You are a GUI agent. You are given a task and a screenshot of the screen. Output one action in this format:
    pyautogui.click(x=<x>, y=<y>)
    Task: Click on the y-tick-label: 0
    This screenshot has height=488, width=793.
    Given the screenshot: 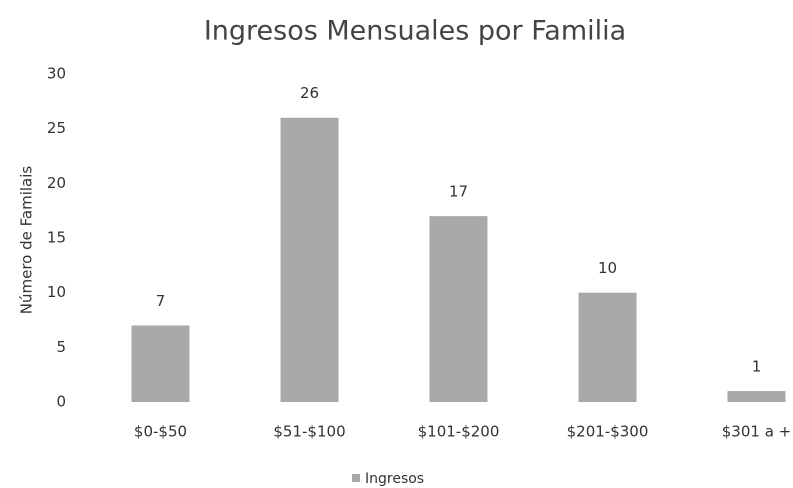 What is the action you would take?
    pyautogui.click(x=61, y=402)
    